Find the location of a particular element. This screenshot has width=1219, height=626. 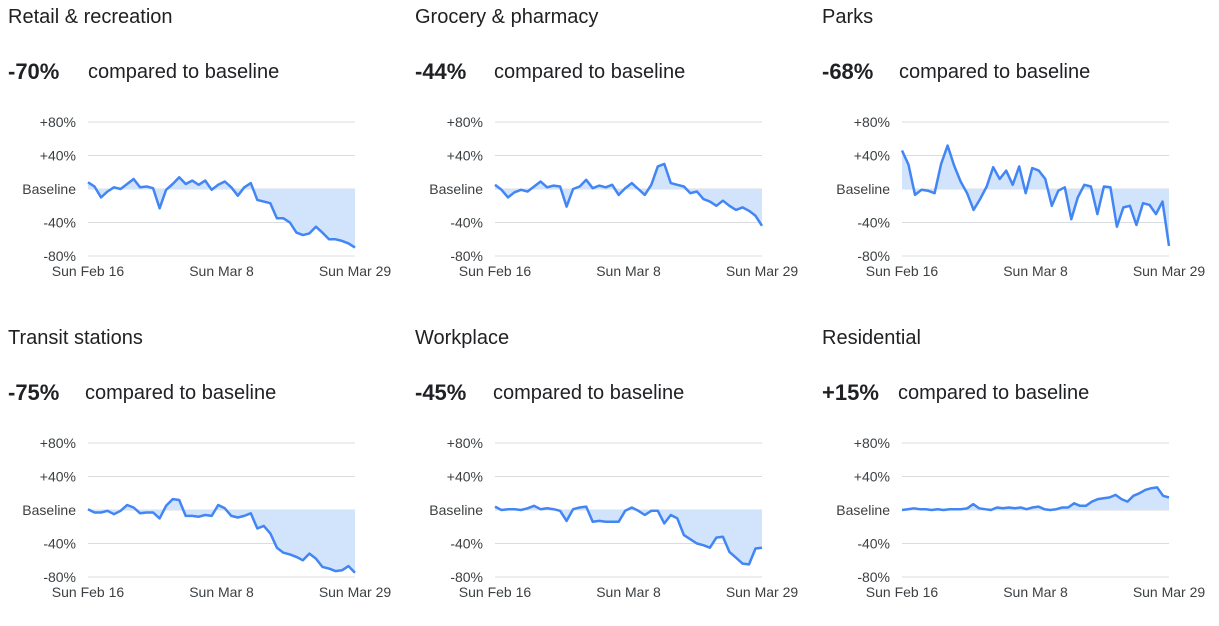

percent-change: +15% is located at coordinates (850, 392).